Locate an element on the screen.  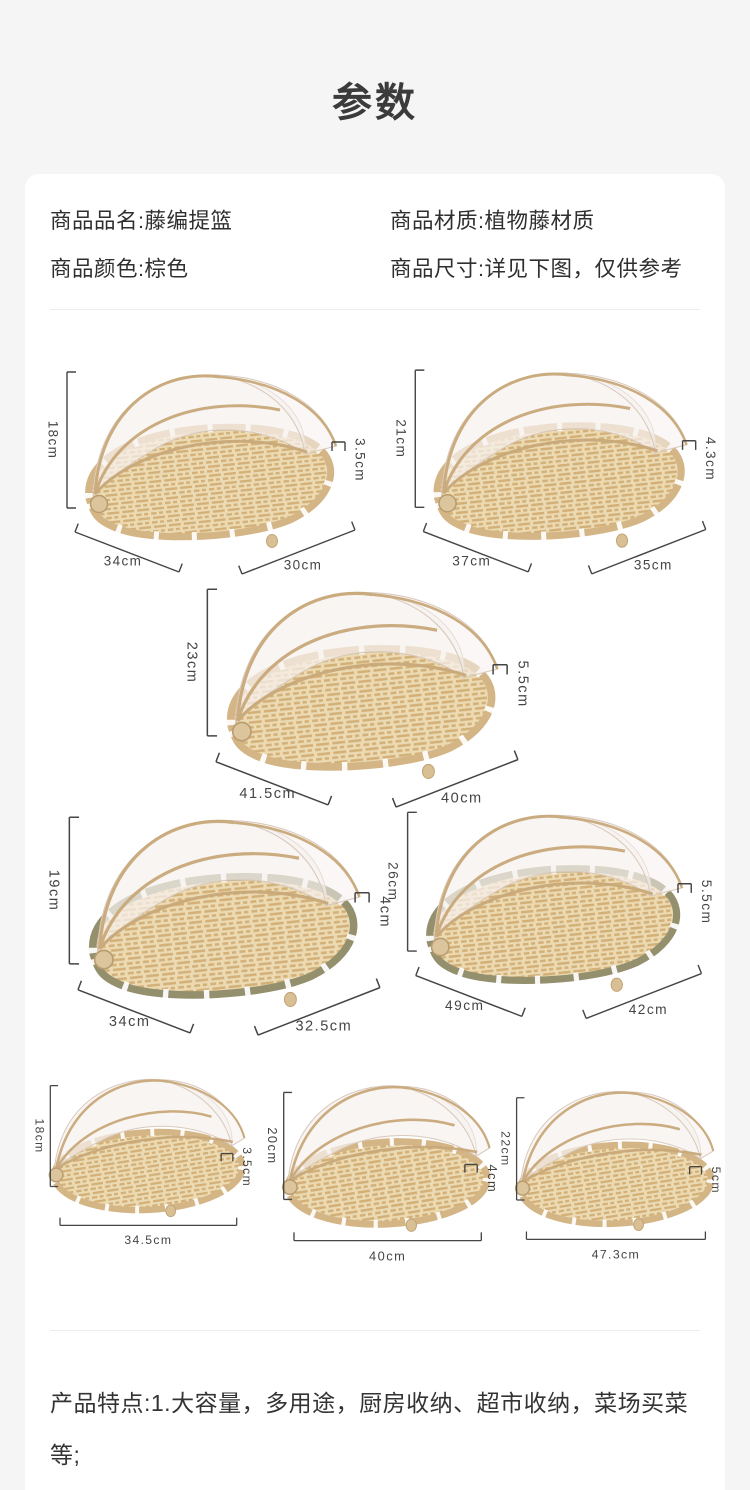
feature-line-2: 2.无需特殊保养和维护，刷洗、冲洗都可以，不掉色。 is located at coordinates (432, 1485).